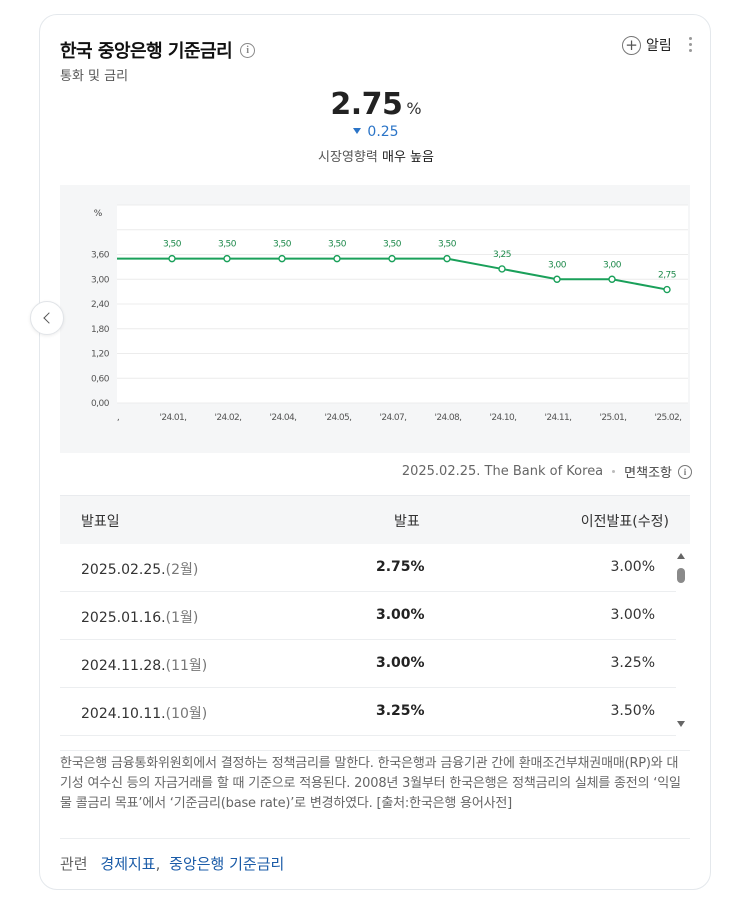 The height and width of the screenshot is (903, 754). I want to click on related-label: 관련, so click(74, 864).